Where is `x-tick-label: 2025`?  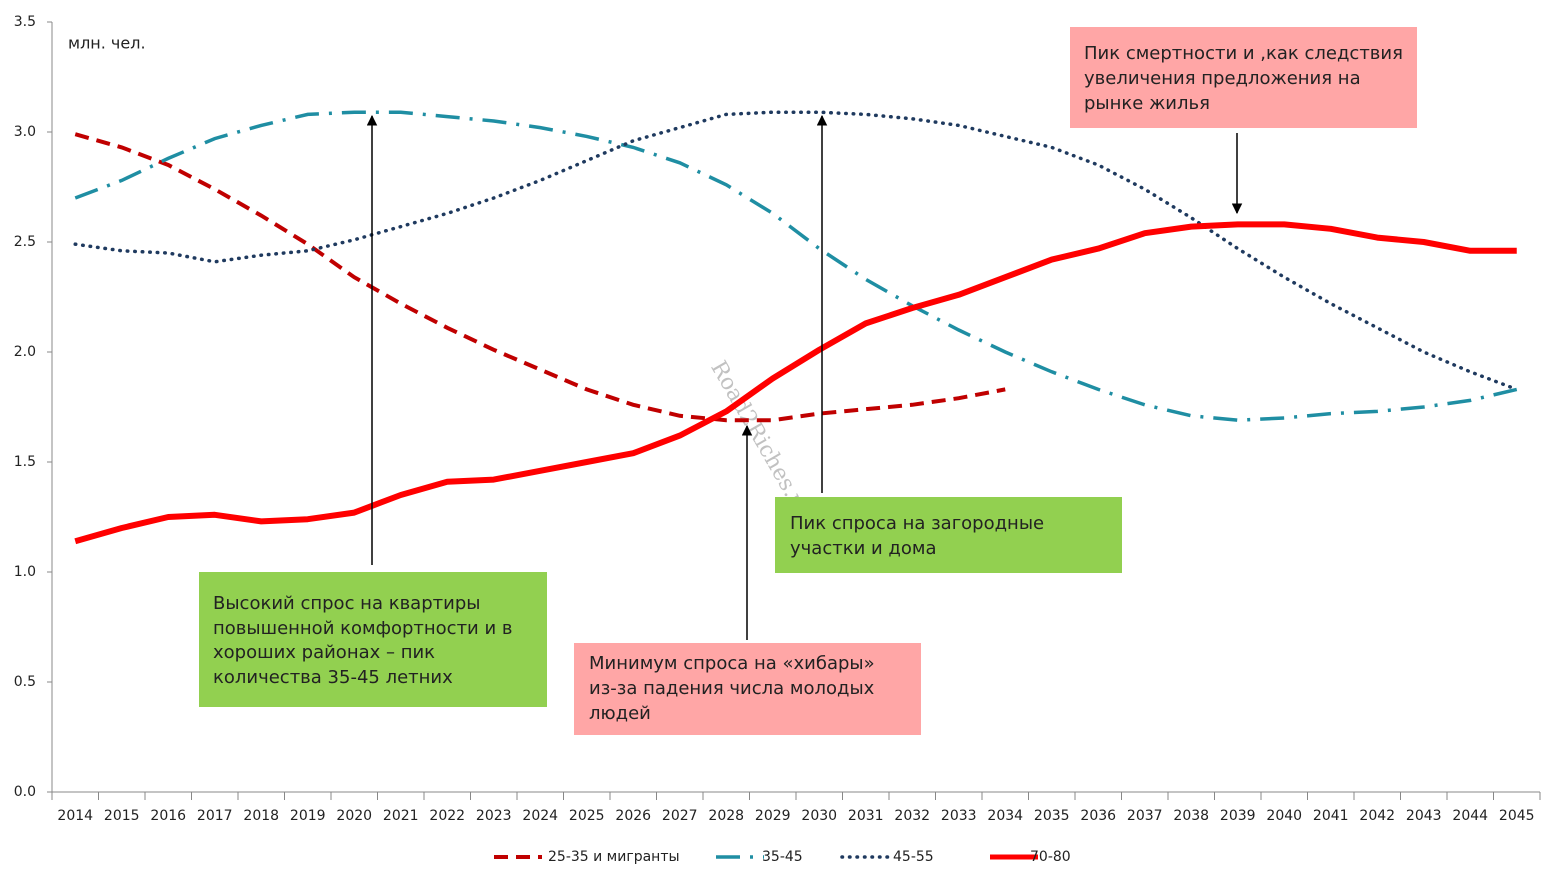 x-tick-label: 2025 is located at coordinates (587, 816).